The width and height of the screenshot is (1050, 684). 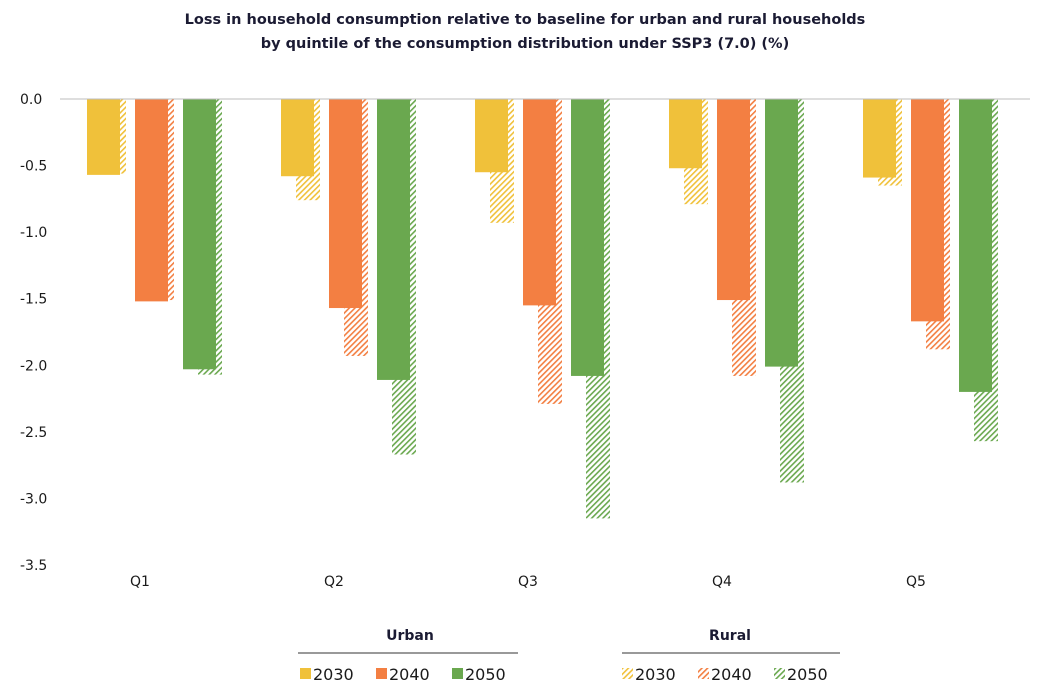 I want to click on bar-urban-2040-q2, so click(x=345, y=204).